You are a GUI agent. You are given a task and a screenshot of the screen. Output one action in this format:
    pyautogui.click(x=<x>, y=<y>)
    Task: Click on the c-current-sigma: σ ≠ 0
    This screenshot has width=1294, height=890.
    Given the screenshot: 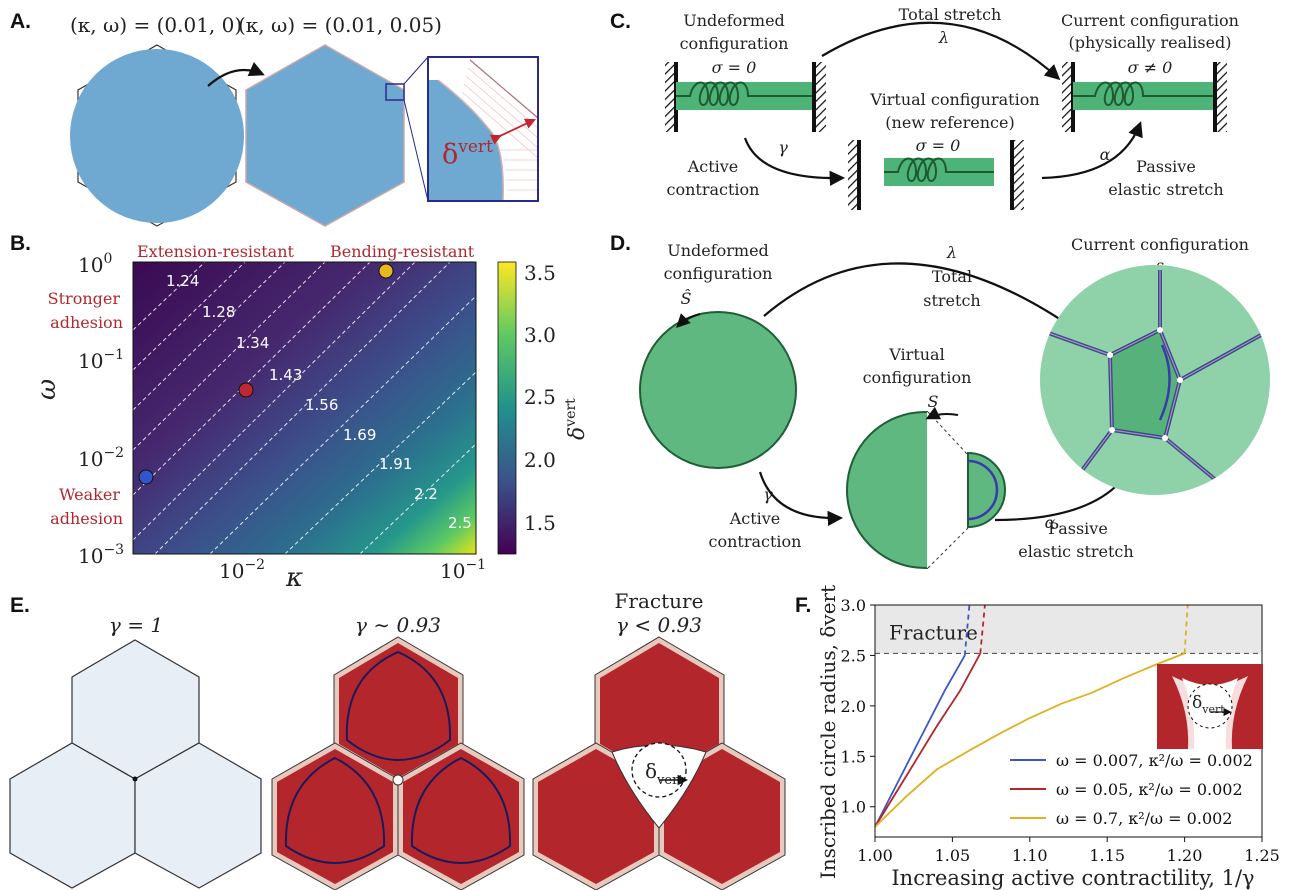 What is the action you would take?
    pyautogui.click(x=1150, y=67)
    